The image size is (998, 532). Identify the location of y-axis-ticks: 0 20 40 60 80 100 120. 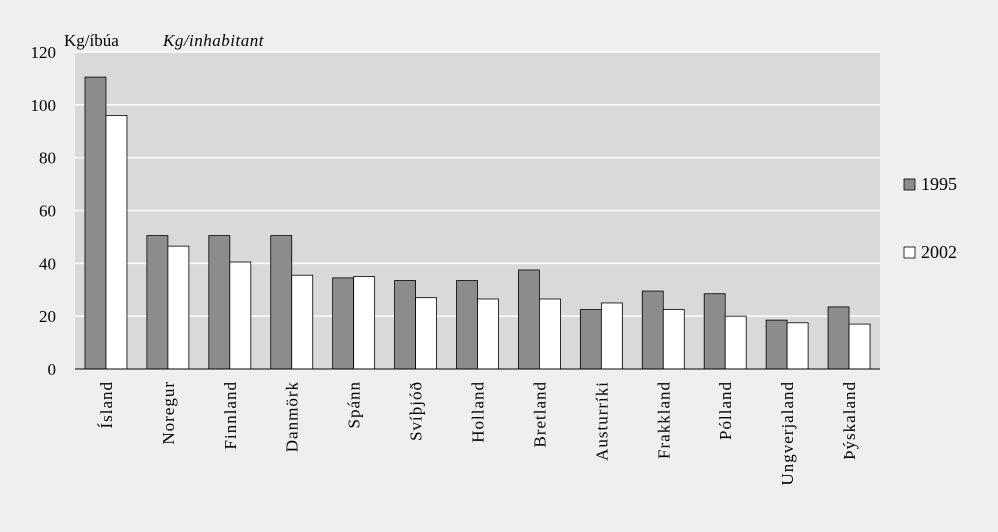
(44, 211).